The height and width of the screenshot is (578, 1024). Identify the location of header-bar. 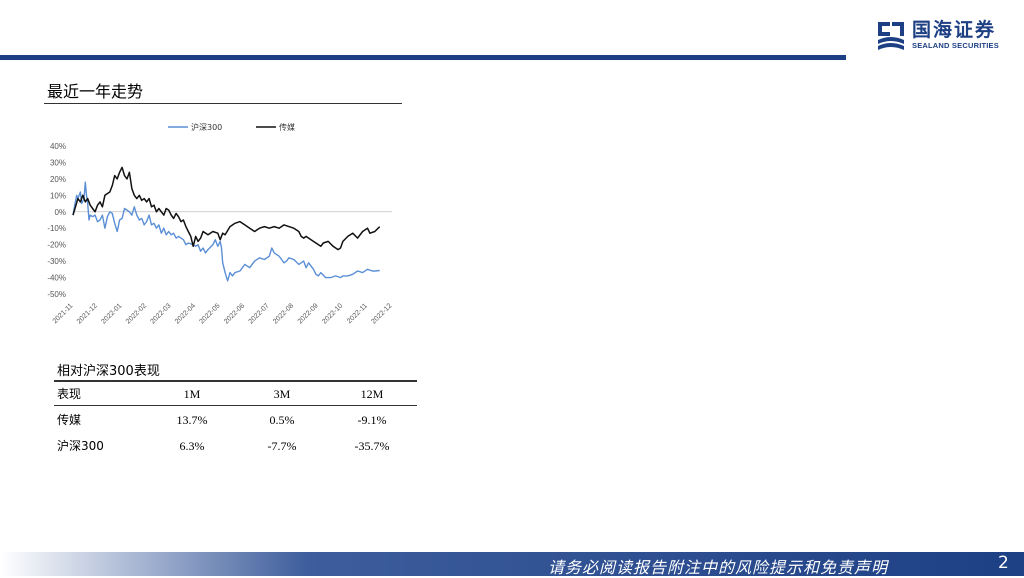
(423, 57).